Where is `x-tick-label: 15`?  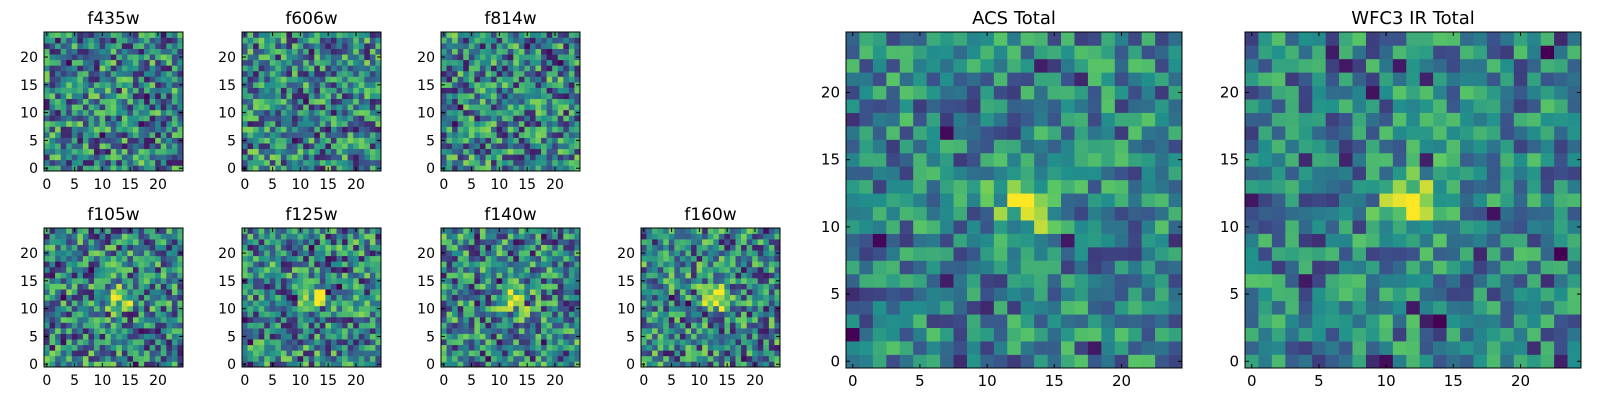 x-tick-label: 15 is located at coordinates (727, 381).